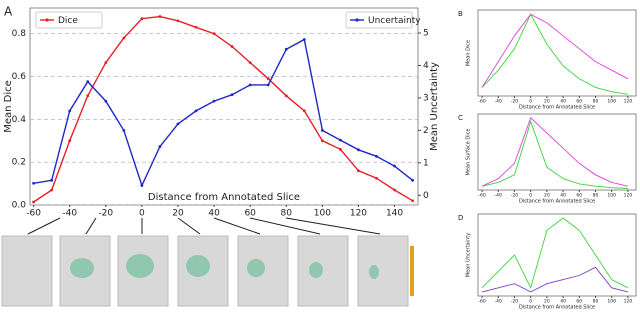 This screenshot has height=314, width=640. I want to click on panel-label: A, so click(8, 12).